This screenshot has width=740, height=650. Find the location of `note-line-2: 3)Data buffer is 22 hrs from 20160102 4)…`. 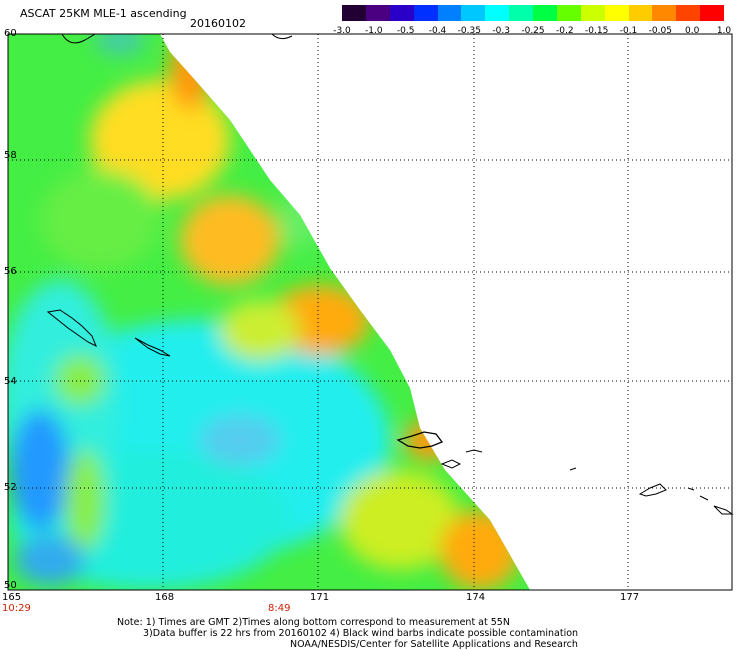

note-line-2: 3)Data buffer is 22 hrs from 20160102 4)… is located at coordinates (361, 633).